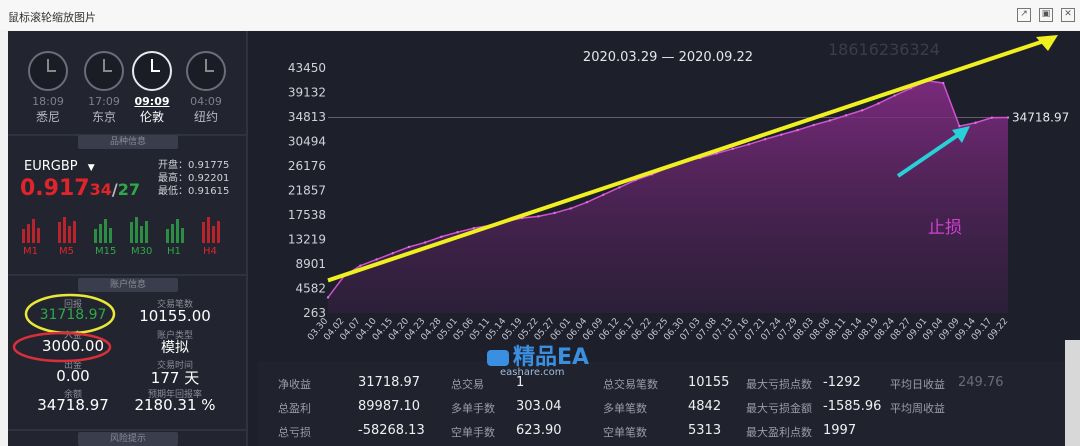  I want to click on stat-value: 31718.97, so click(389, 382).